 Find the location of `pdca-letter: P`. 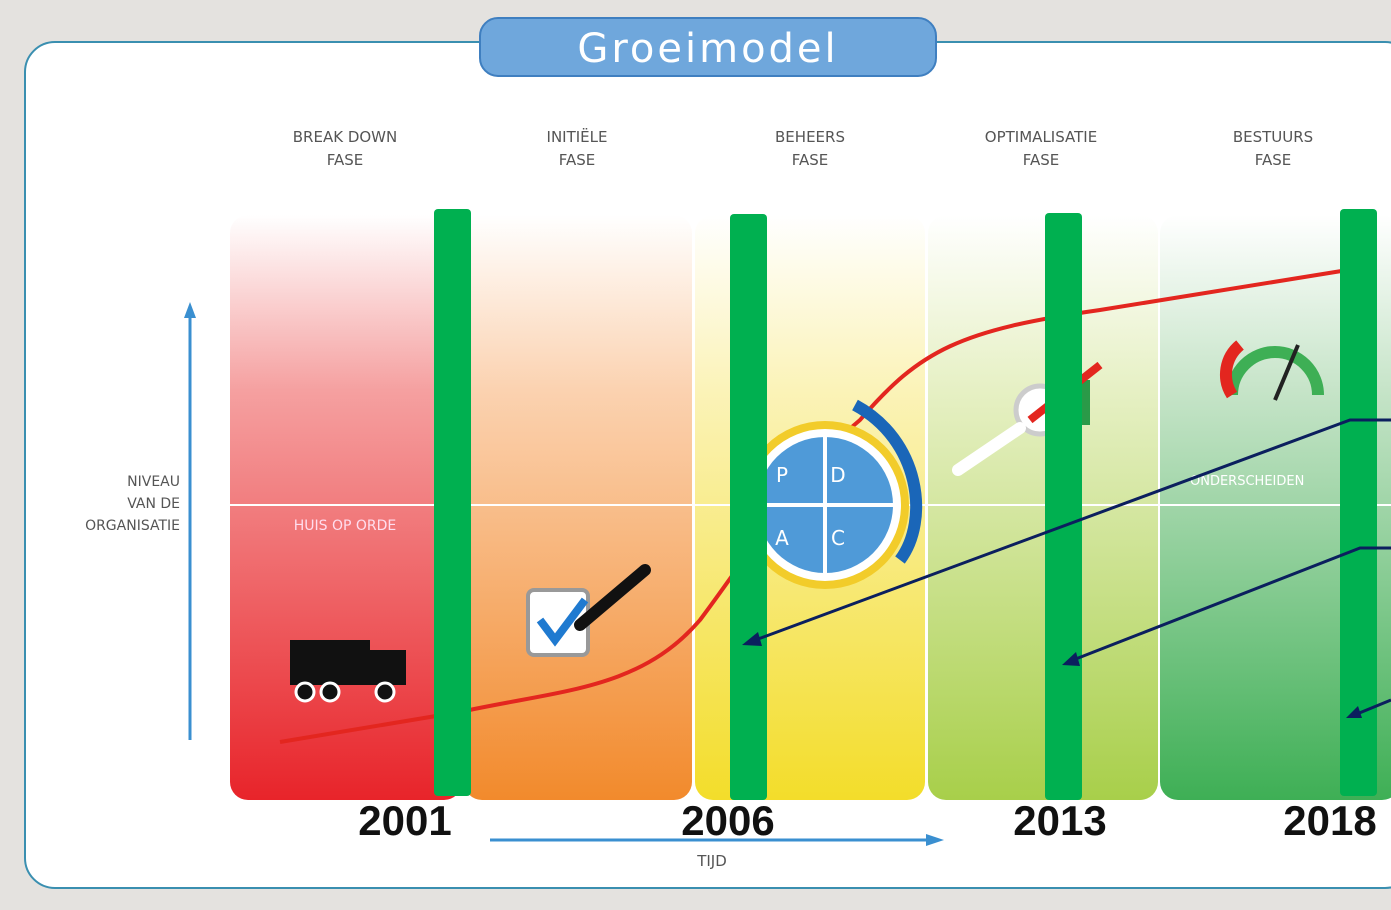

pdca-letter: P is located at coordinates (782, 475).